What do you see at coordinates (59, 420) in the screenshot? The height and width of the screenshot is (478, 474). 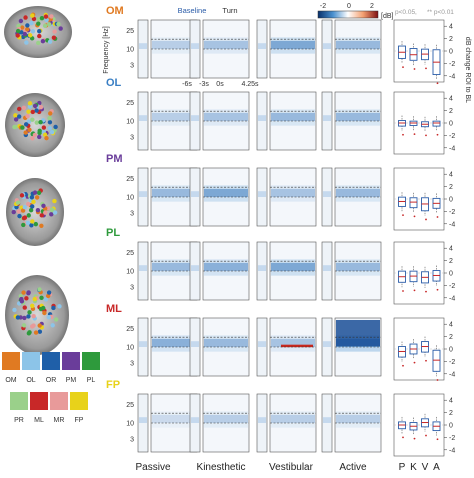 I see `legend-label-mr: MR` at bounding box center [59, 420].